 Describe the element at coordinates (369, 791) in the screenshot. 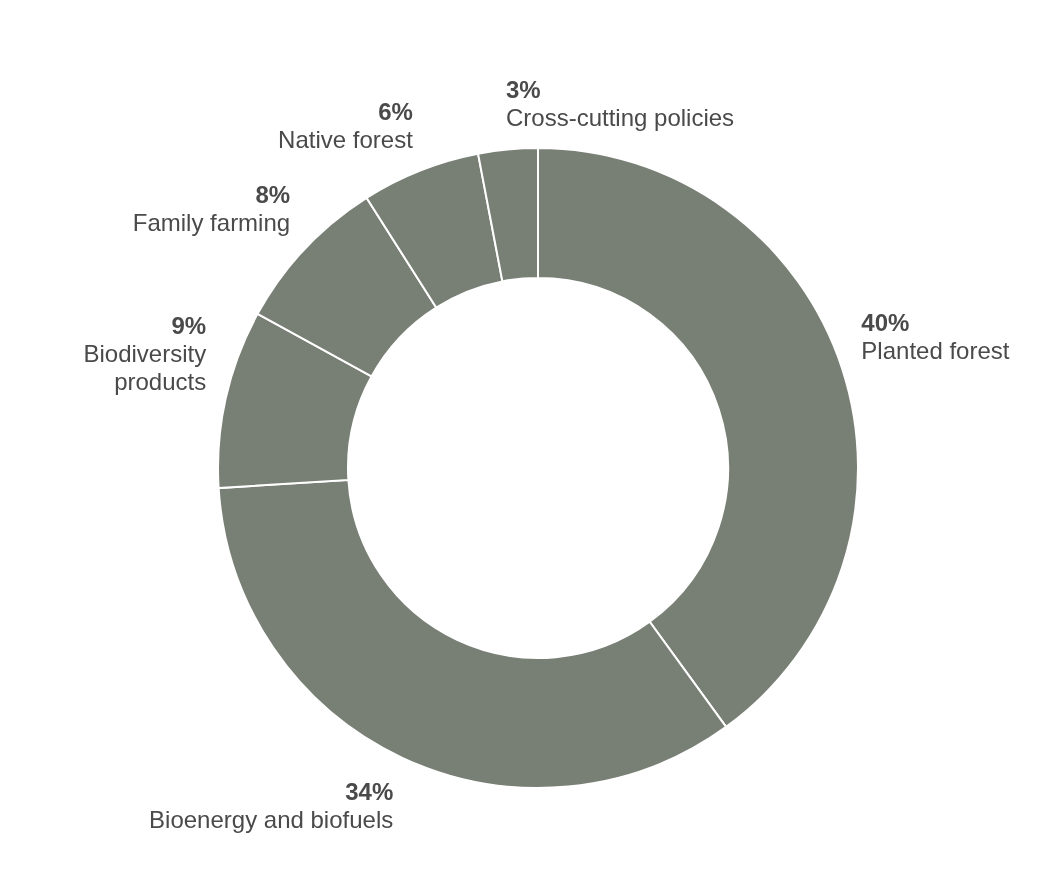

I see `data-label: 34%` at that location.